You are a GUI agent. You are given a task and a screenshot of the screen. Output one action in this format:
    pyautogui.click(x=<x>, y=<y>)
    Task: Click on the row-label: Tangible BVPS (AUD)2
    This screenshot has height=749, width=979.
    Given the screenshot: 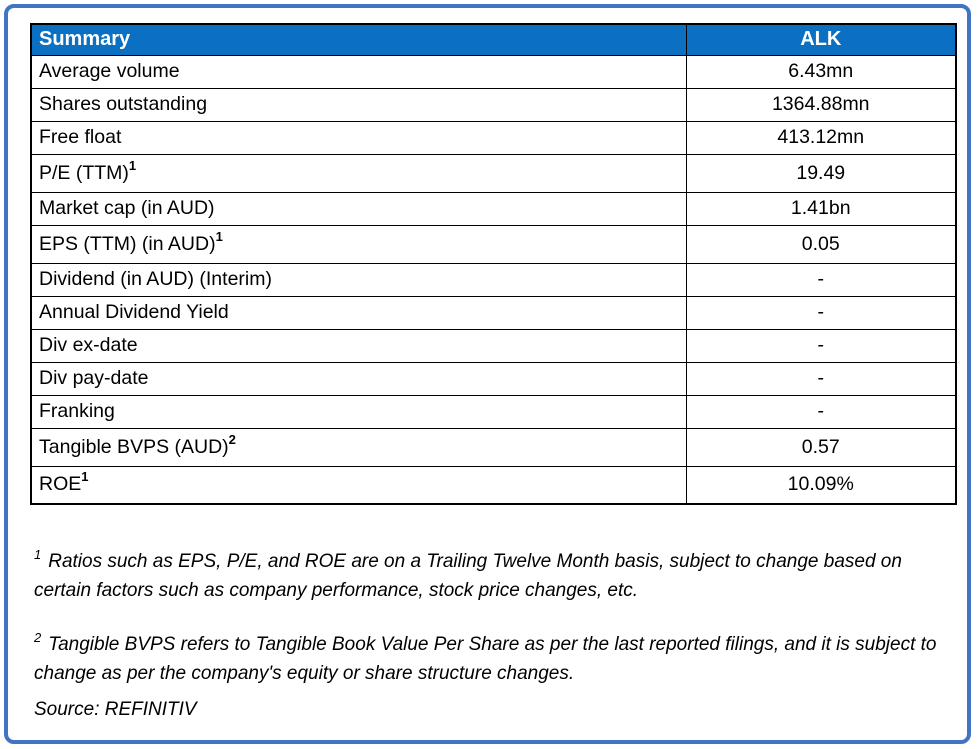 What is the action you would take?
    pyautogui.click(x=358, y=447)
    